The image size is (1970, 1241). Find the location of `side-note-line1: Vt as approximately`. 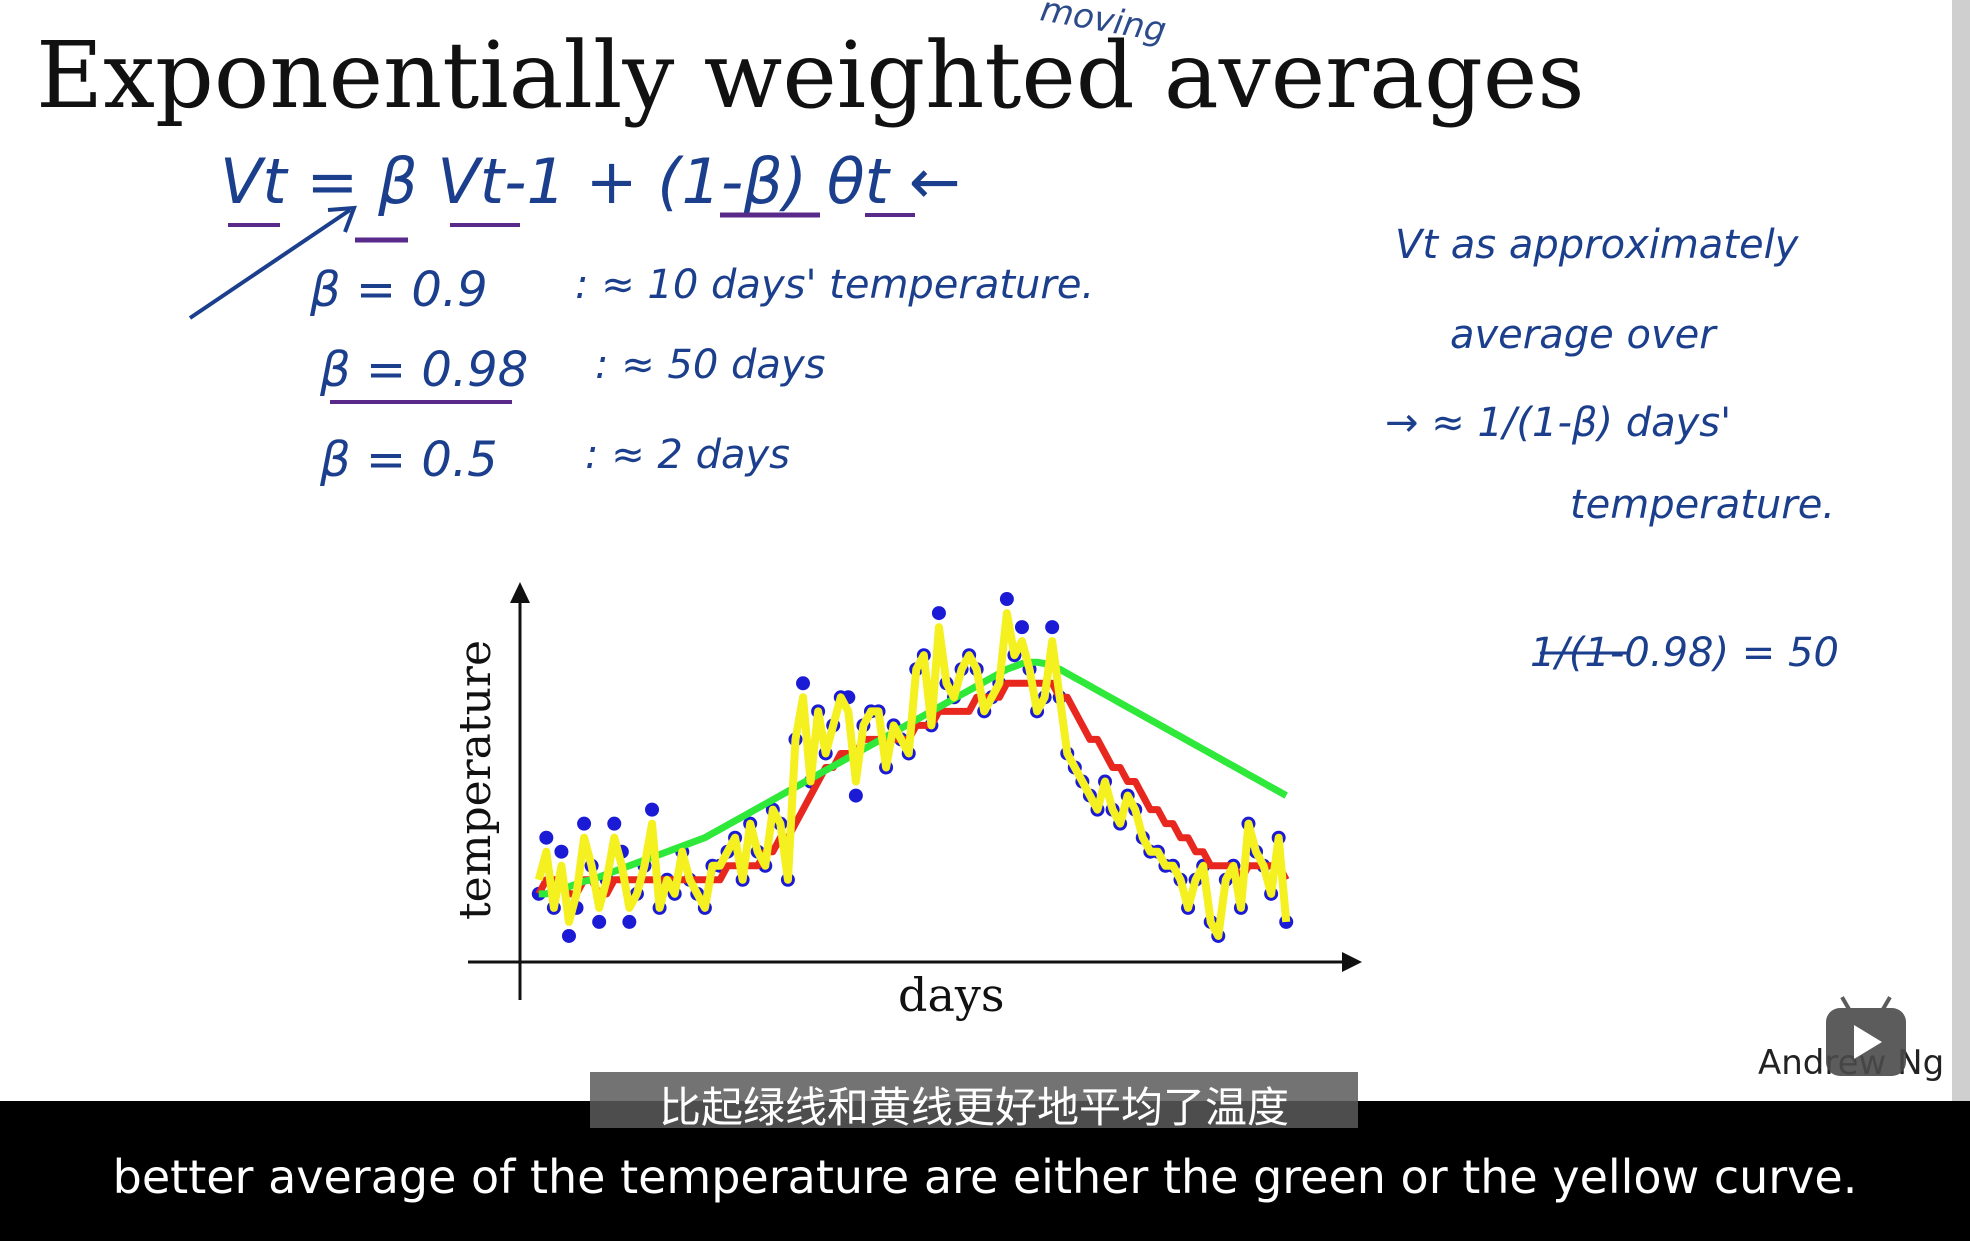

side-note-line1: Vt as approximately is located at coordinates (1597, 245).